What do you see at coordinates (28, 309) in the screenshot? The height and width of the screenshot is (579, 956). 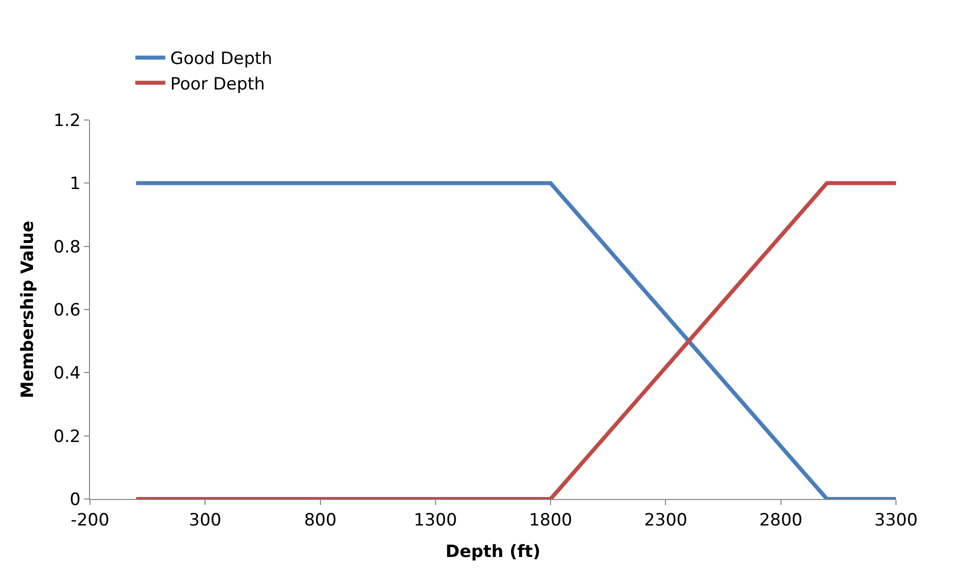 I see `y-axis-title: Membership Value` at bounding box center [28, 309].